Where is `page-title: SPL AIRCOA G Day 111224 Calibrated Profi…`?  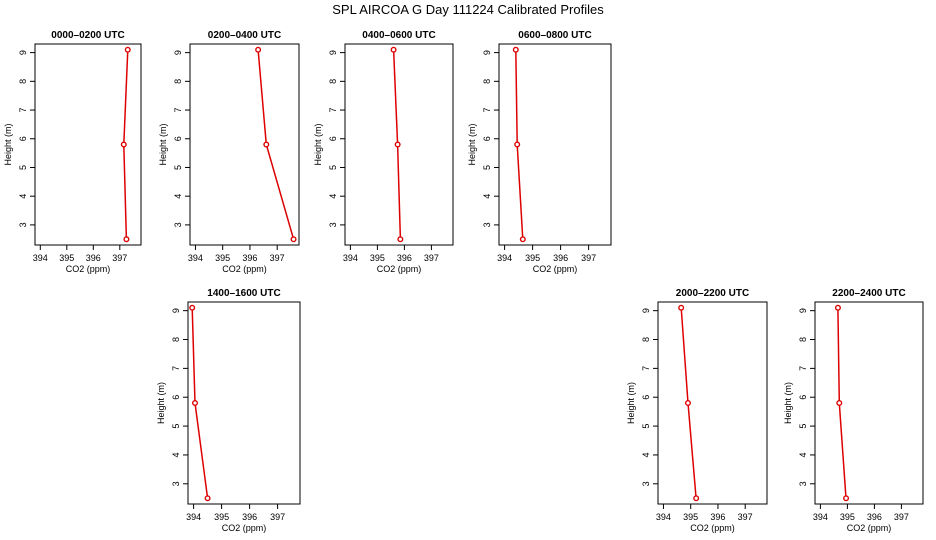 page-title: SPL AIRCOA G Day 111224 Calibrated Profi… is located at coordinates (468, 9).